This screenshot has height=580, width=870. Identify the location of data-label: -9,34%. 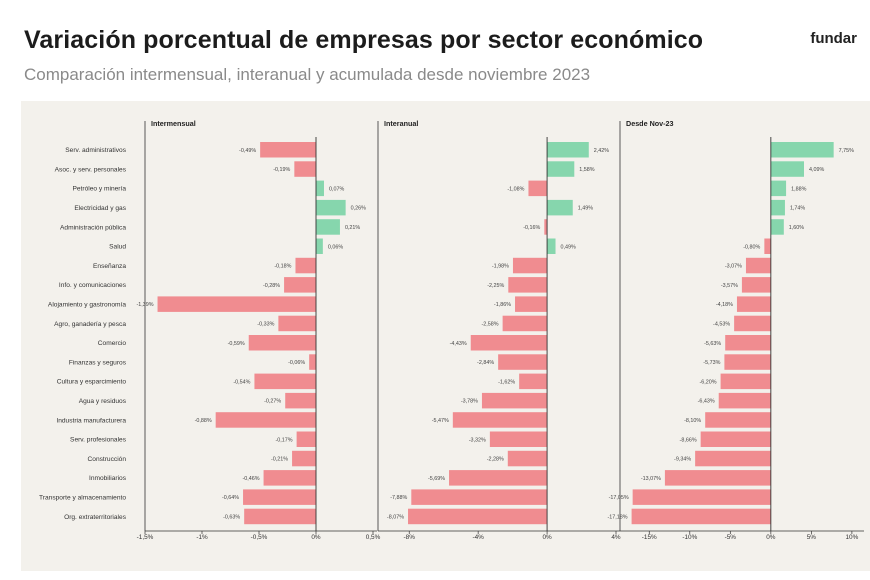
(682, 460).